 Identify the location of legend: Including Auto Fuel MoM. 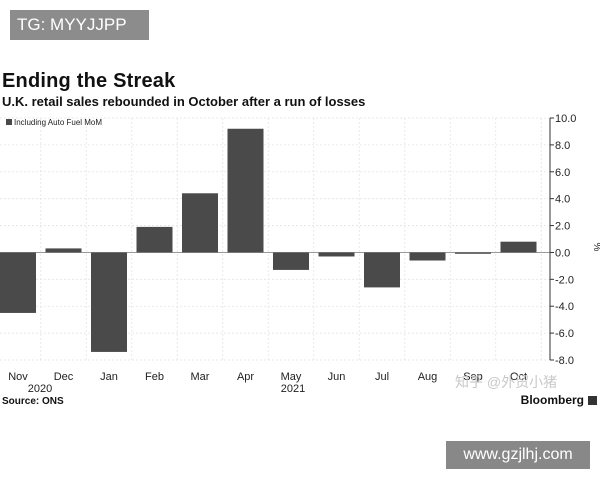
(54, 122).